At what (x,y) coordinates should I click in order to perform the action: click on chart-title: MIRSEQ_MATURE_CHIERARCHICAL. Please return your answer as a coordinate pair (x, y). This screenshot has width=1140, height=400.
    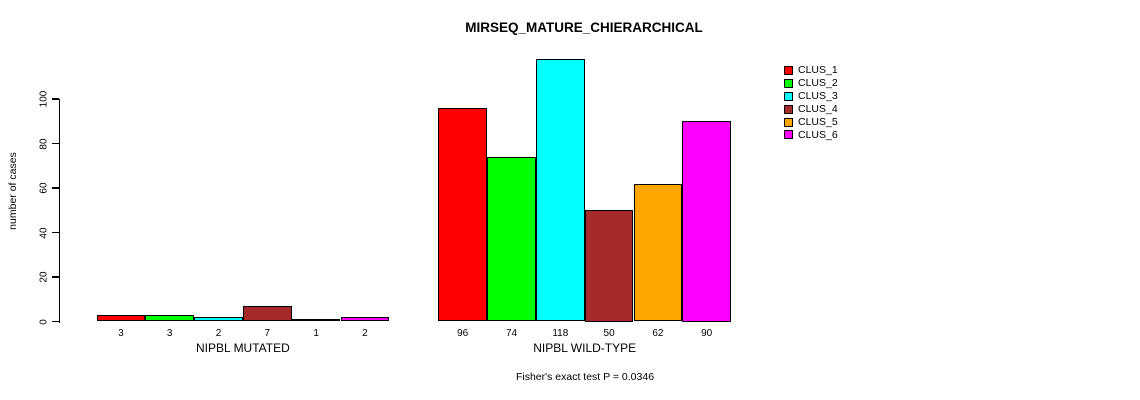
    Looking at the image, I should click on (584, 27).